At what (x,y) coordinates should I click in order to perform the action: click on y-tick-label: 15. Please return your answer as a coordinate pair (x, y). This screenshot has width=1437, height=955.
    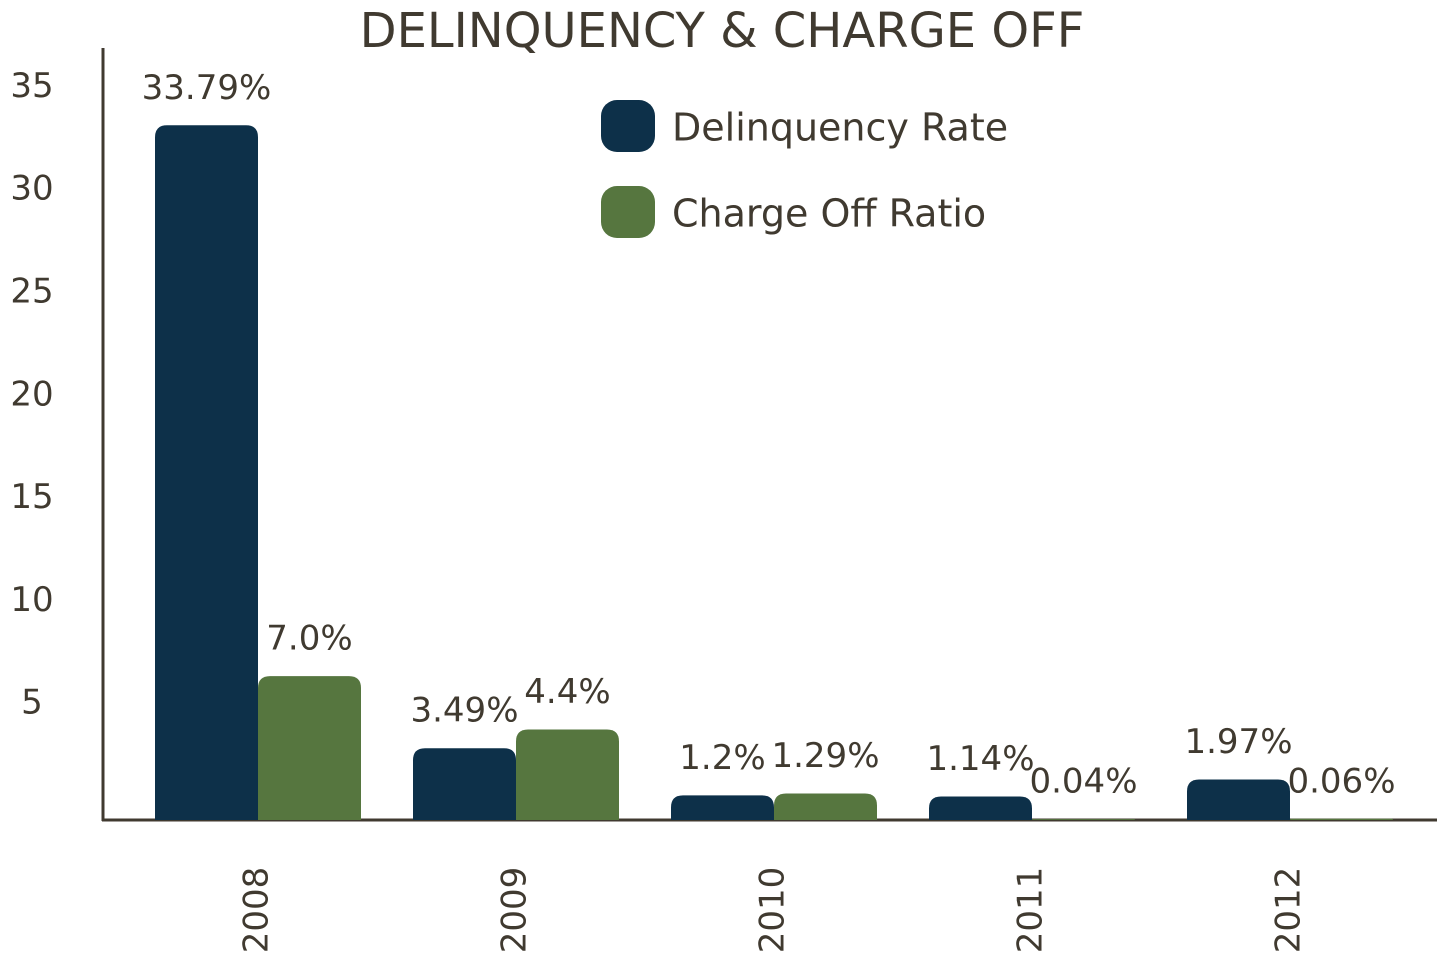
    Looking at the image, I should click on (31, 497).